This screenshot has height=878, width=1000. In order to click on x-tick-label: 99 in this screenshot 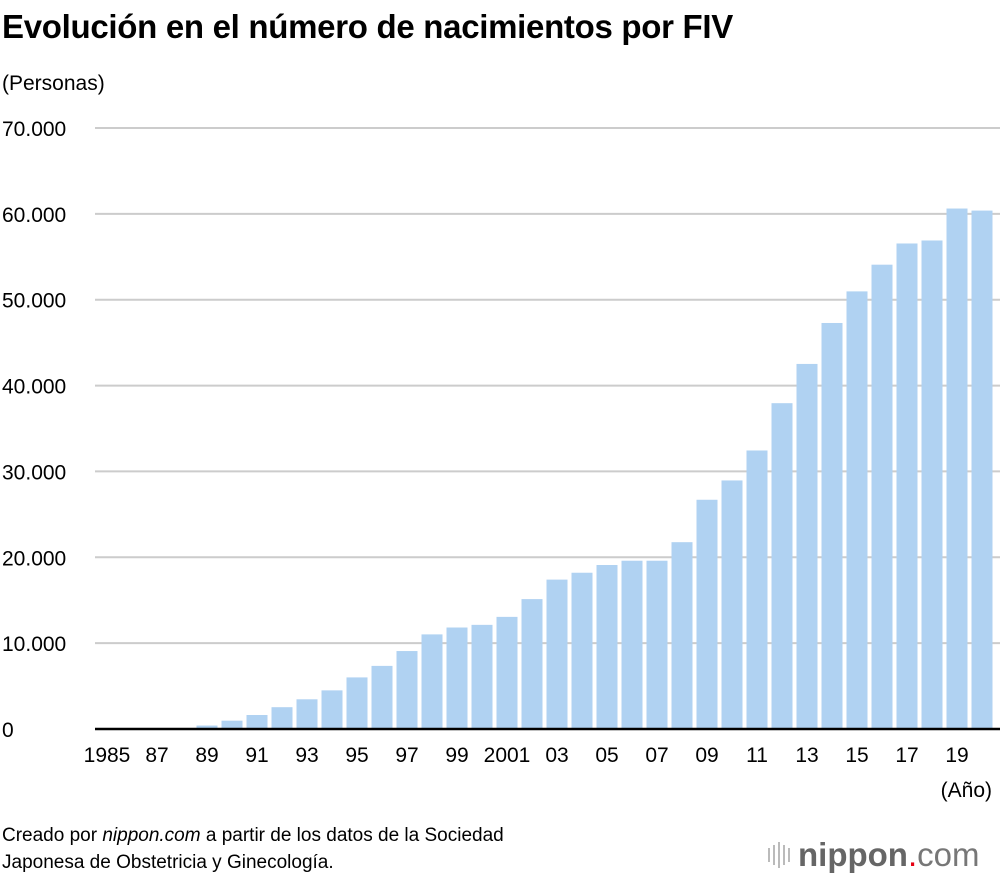, I will do `click(456, 755)`.